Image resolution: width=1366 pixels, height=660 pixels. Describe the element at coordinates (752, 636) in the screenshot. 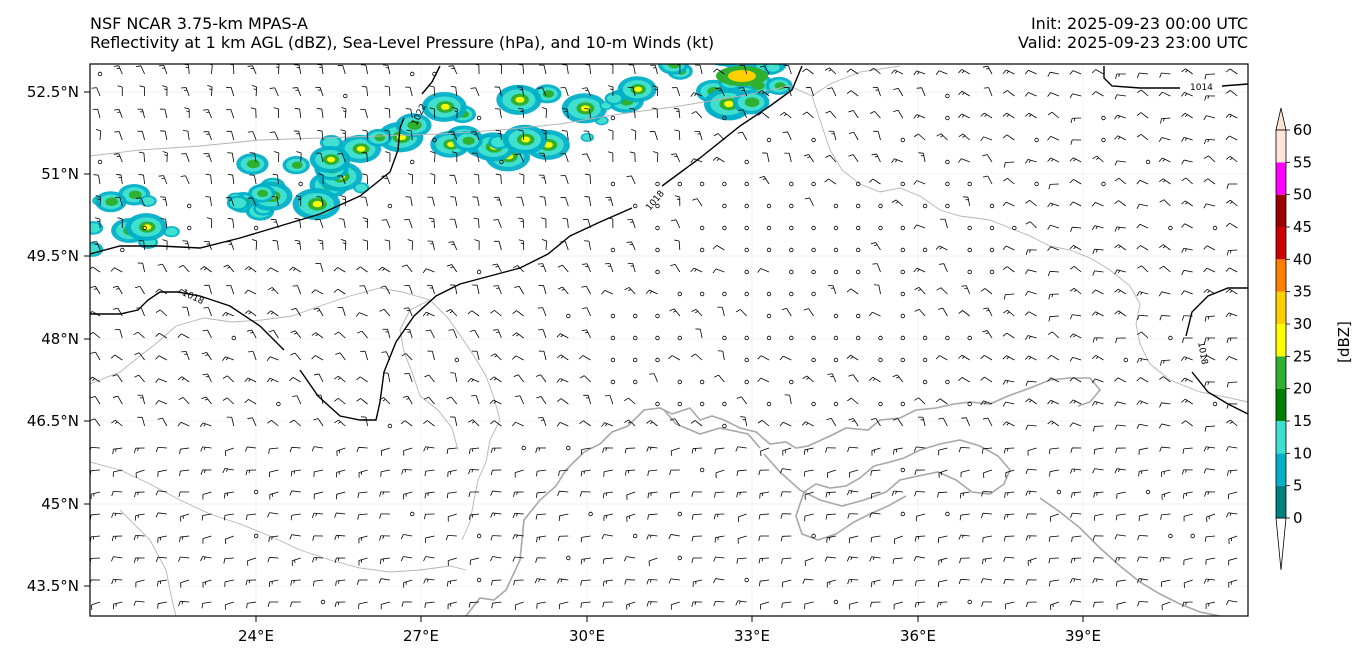

I see `lon-tick-33: 33°E` at that location.